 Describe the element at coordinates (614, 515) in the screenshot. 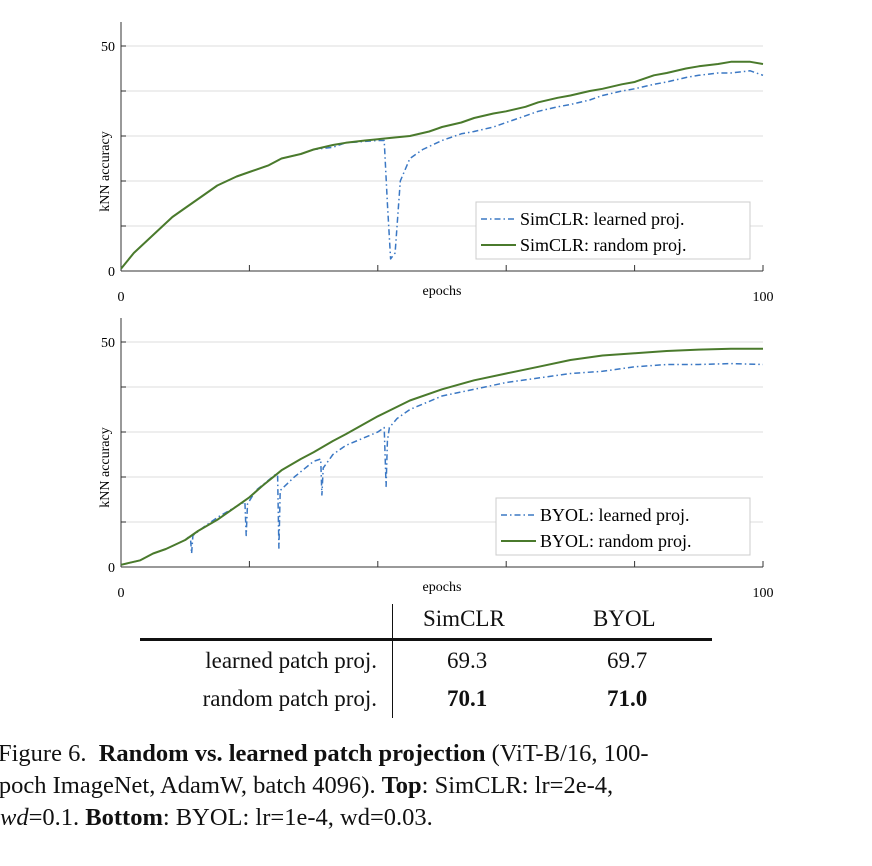

I see `legend-label: BYOL: learned proj.` at that location.